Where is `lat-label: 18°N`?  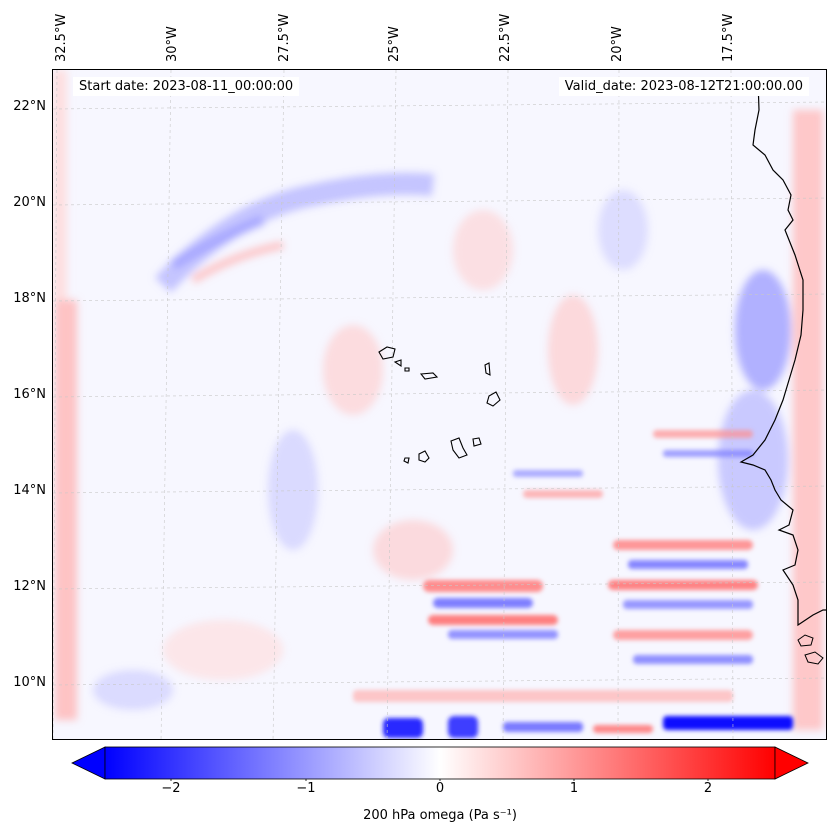 lat-label: 18°N is located at coordinates (29, 298).